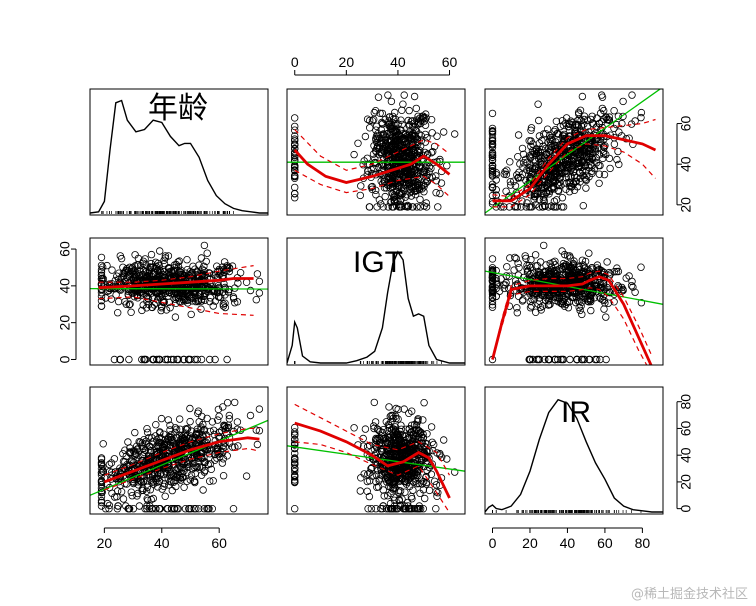  What do you see at coordinates (176, 306) in the screenshot?
I see `smoother-lower-band` at bounding box center [176, 306].